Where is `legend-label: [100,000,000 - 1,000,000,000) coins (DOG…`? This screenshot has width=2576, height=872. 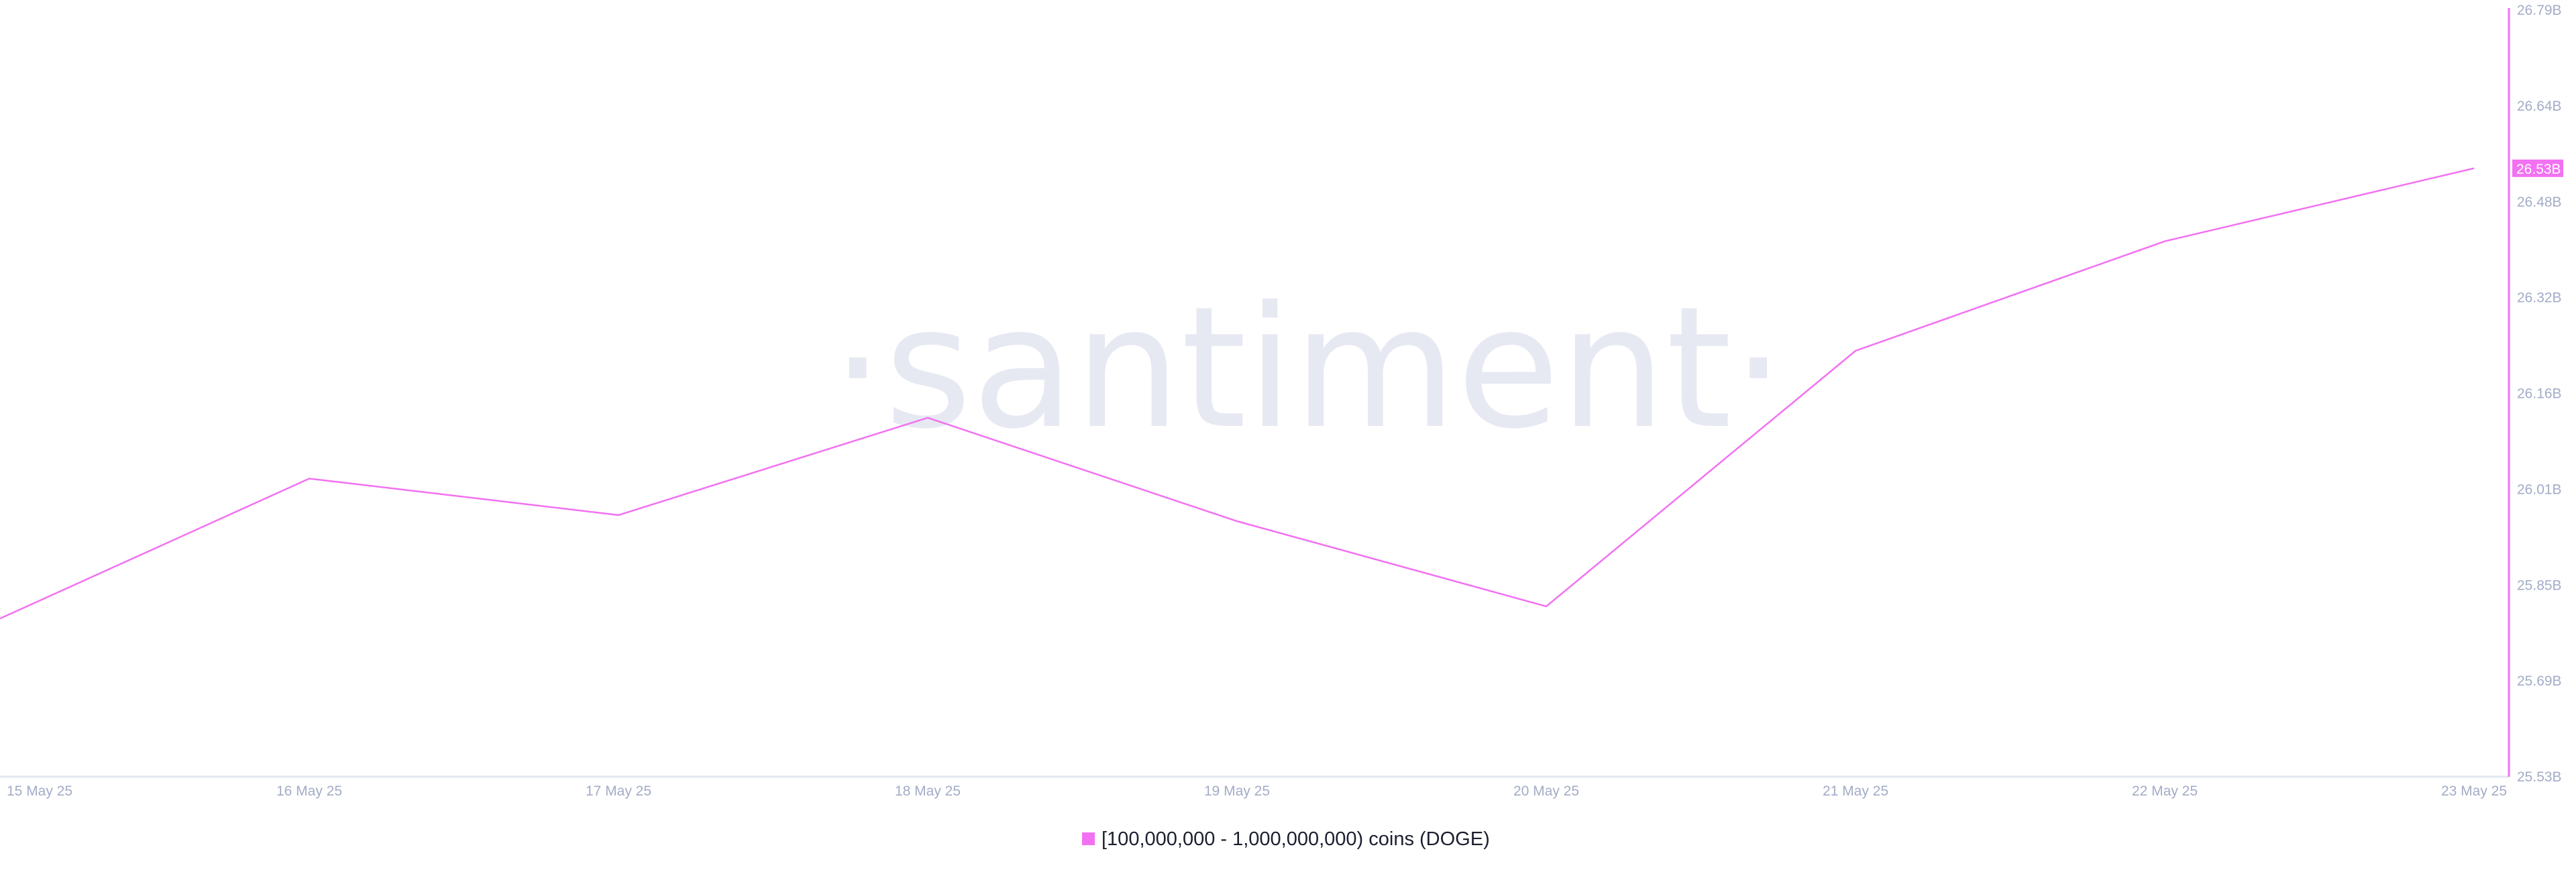
legend-label: [100,000,000 - 1,000,000,000) coins (DOG… is located at coordinates (1296, 839).